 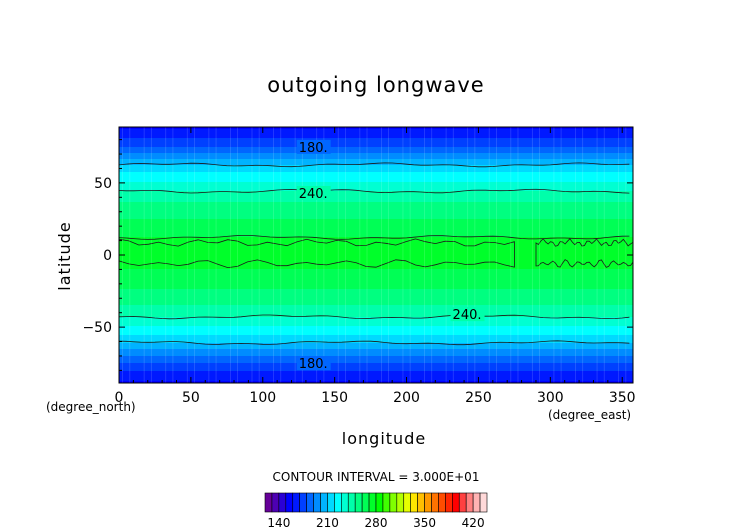 What do you see at coordinates (313, 364) in the screenshot?
I see `contour-label: 180.` at bounding box center [313, 364].